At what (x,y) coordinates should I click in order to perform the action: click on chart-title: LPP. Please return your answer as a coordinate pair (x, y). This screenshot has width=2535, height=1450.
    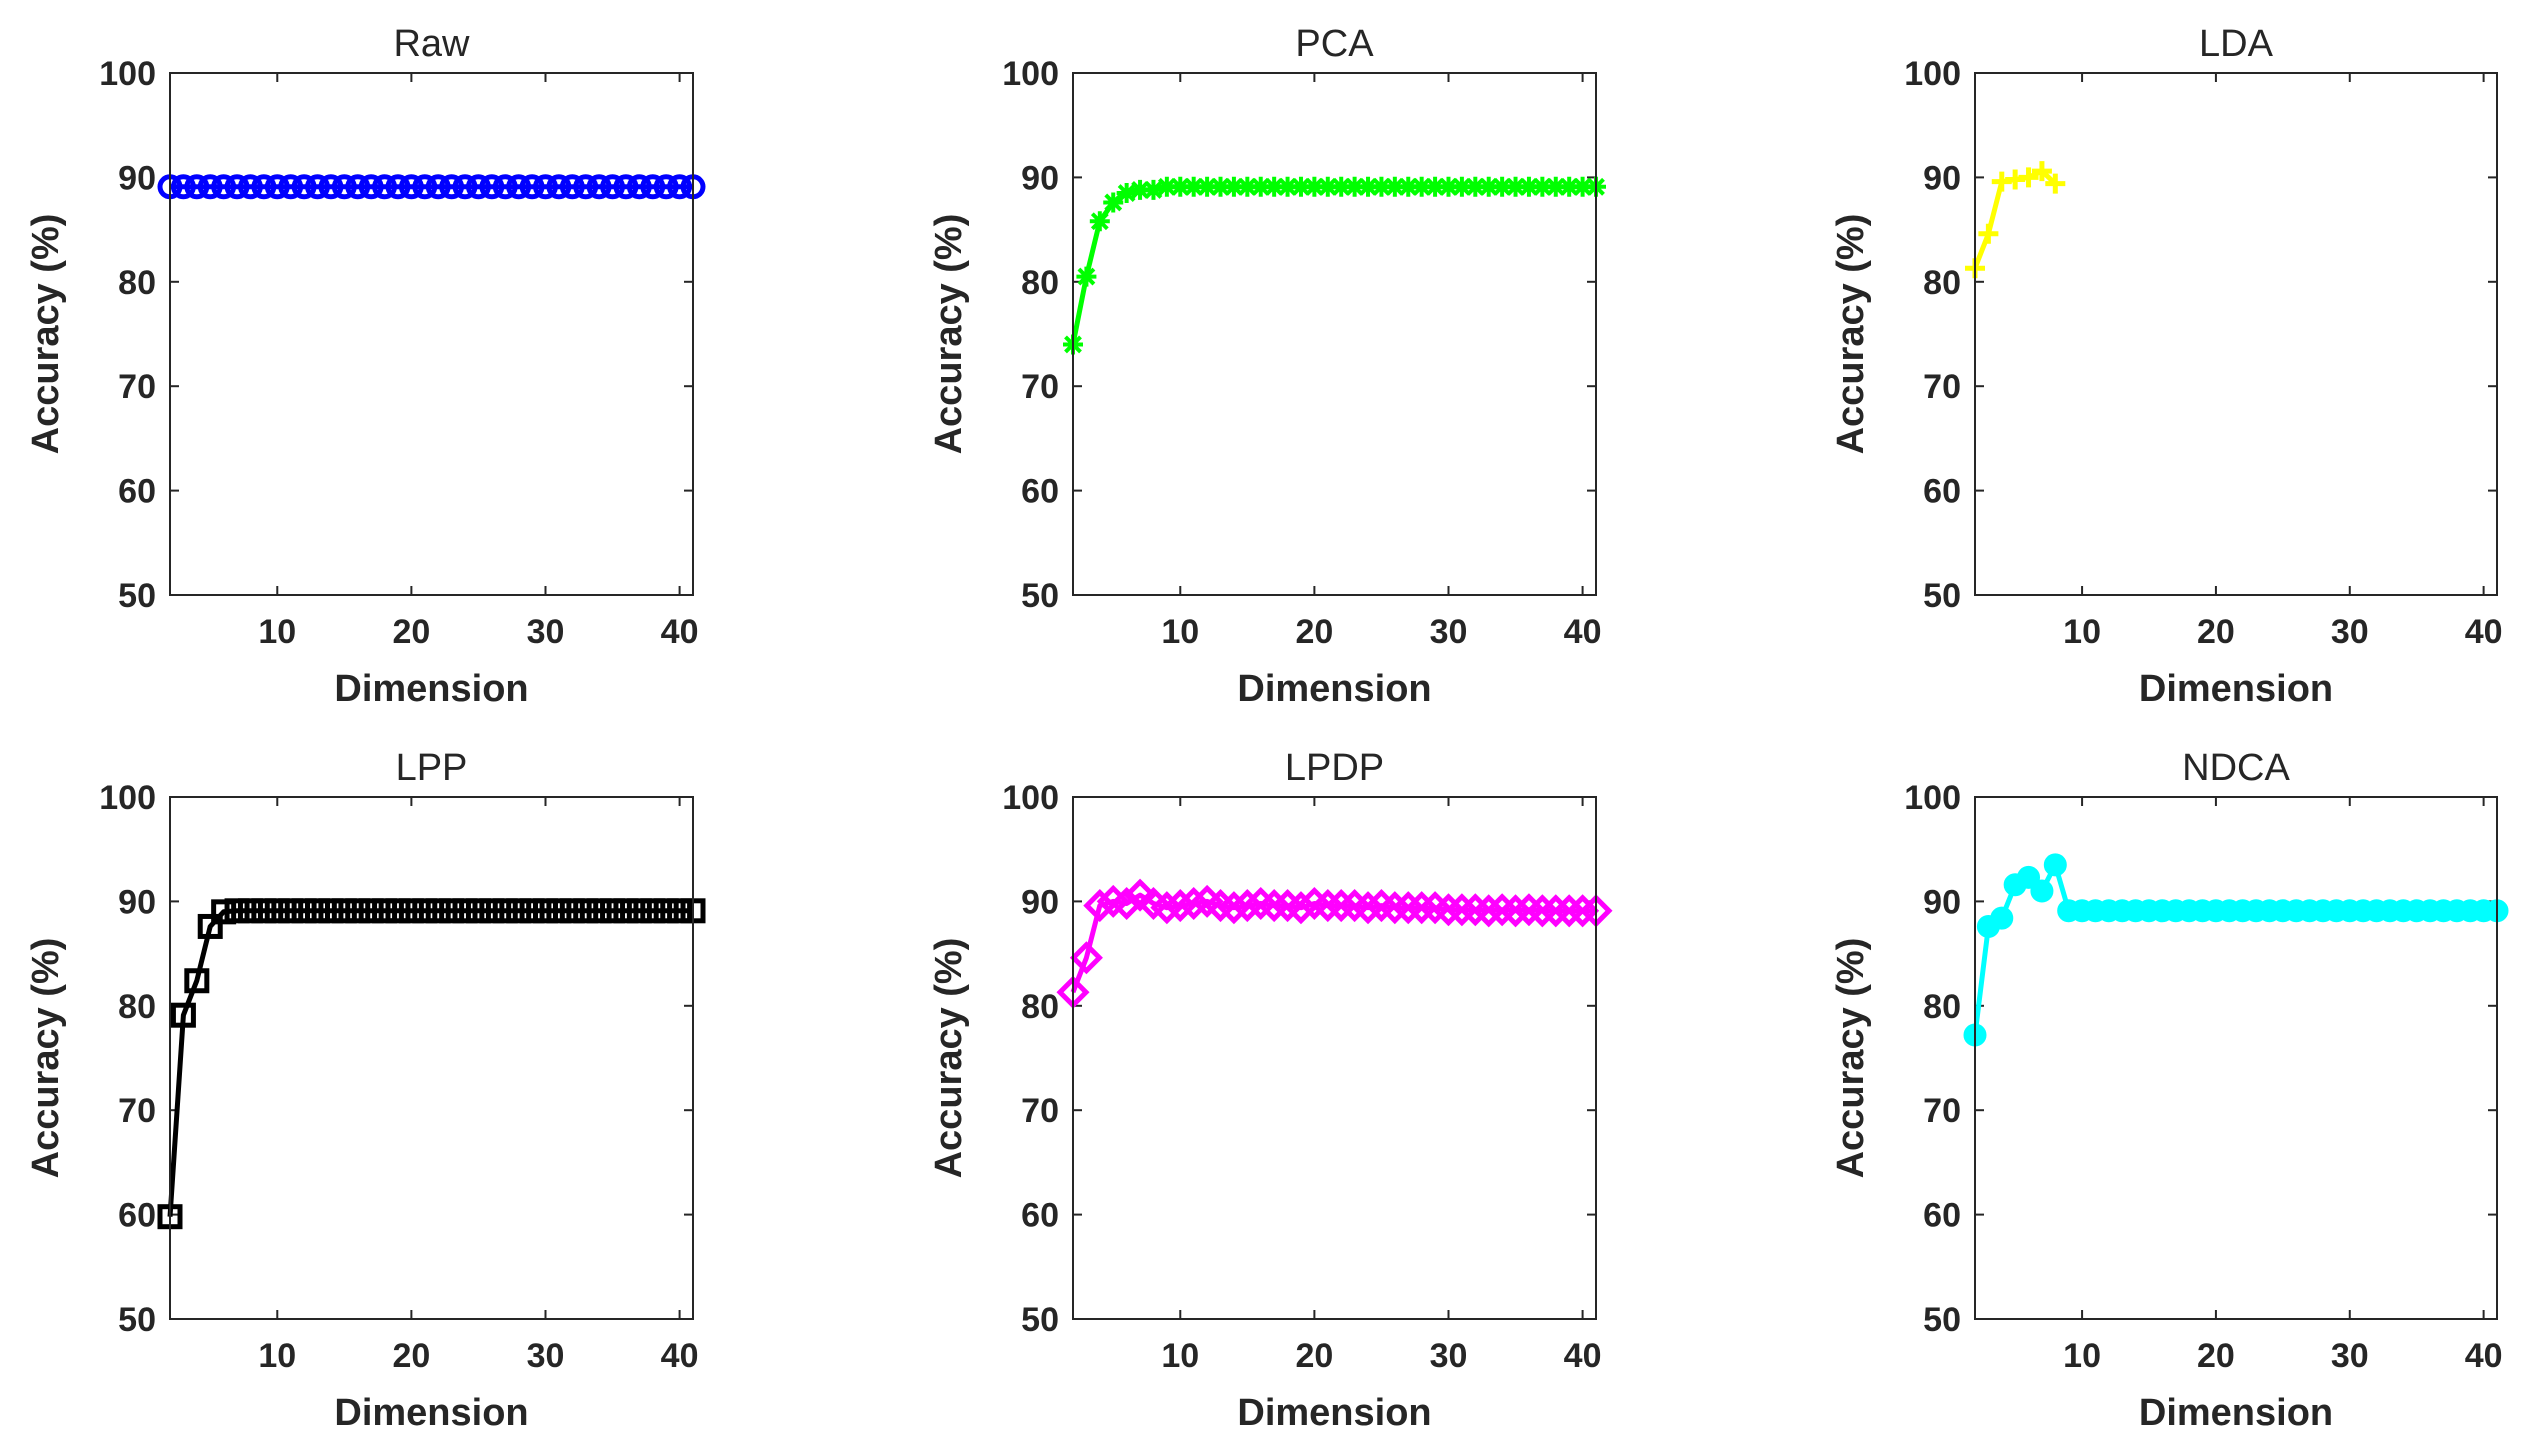
    Looking at the image, I should click on (432, 768).